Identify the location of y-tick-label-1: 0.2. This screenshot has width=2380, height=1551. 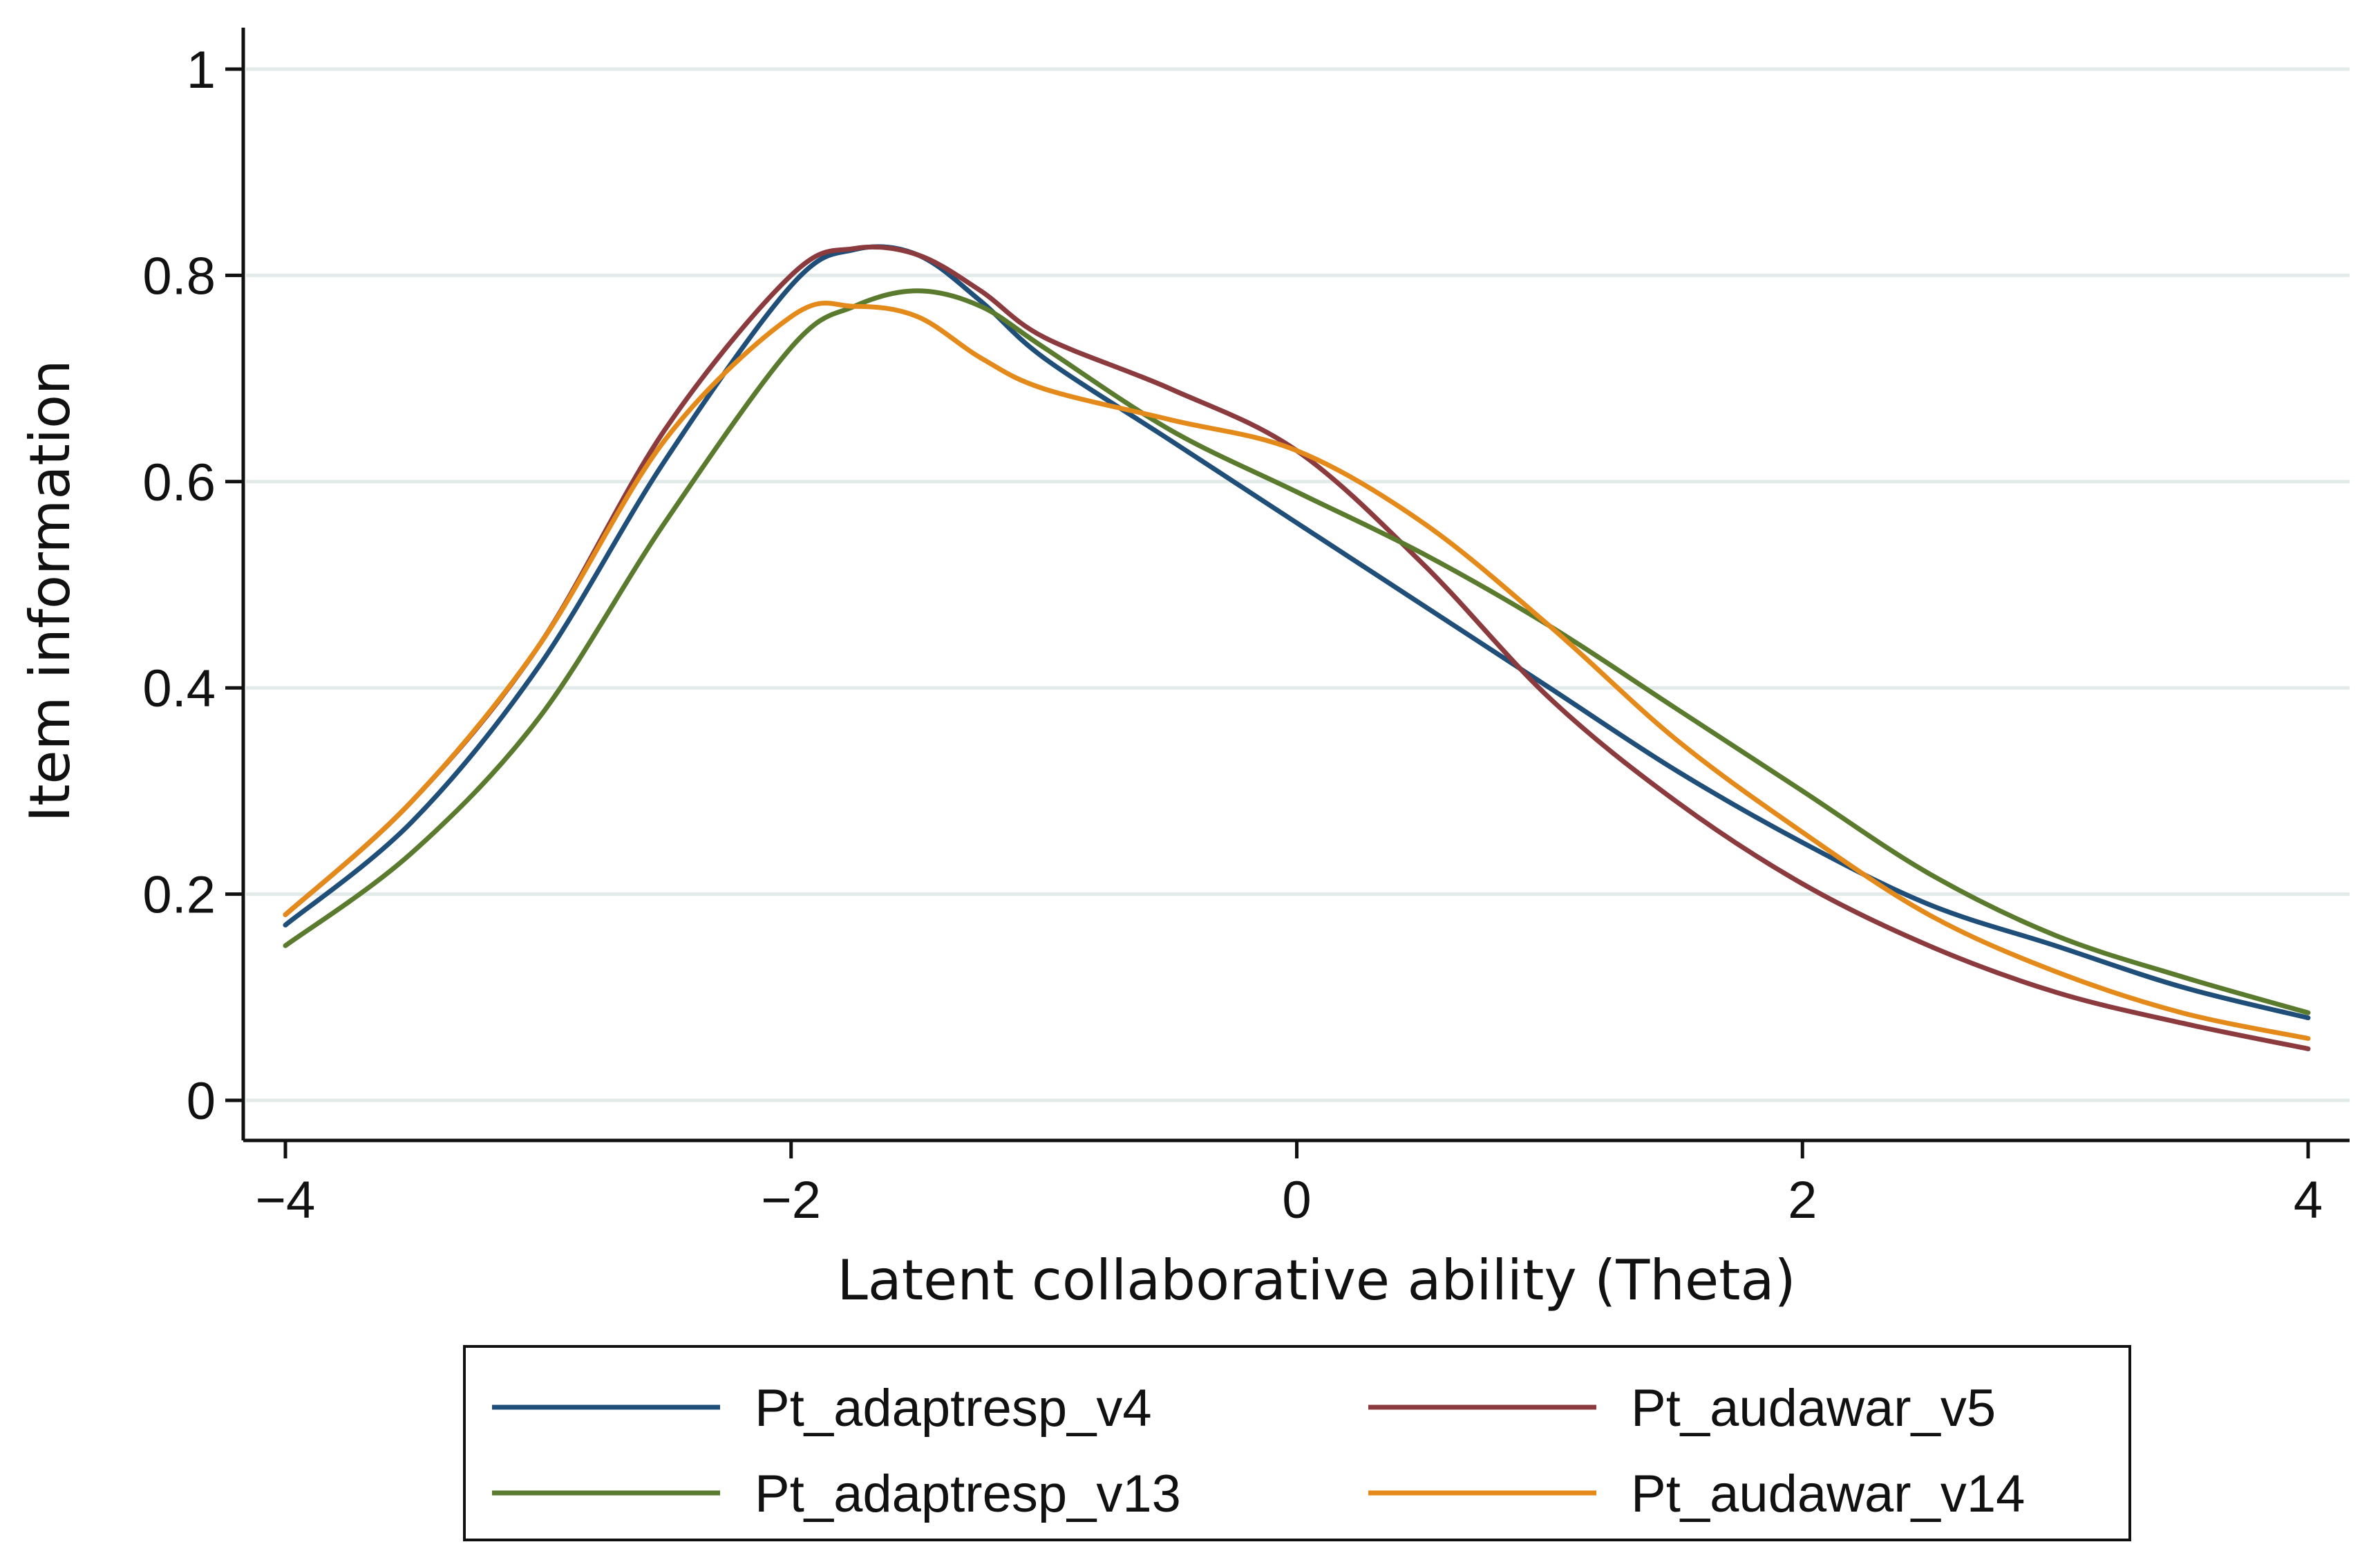
(179, 895).